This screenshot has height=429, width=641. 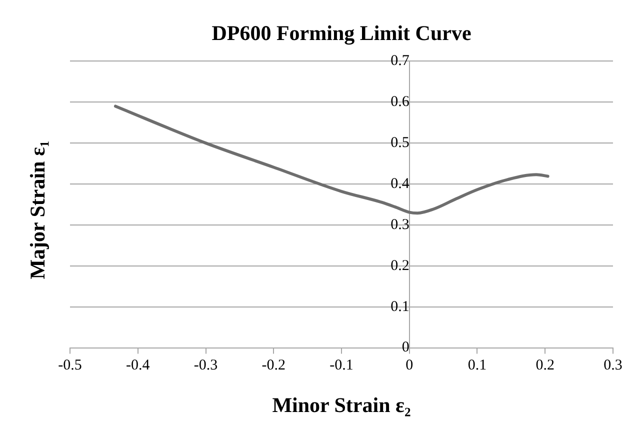 I want to click on y-tick-label: 0.6, so click(x=400, y=102).